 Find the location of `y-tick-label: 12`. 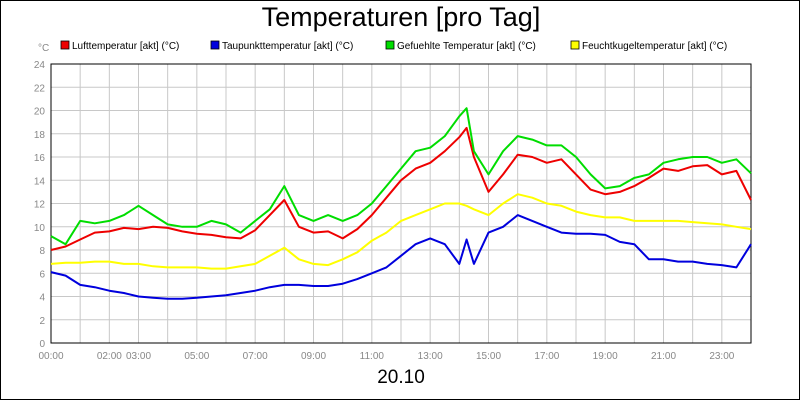

y-tick-label: 12 is located at coordinates (40, 205).